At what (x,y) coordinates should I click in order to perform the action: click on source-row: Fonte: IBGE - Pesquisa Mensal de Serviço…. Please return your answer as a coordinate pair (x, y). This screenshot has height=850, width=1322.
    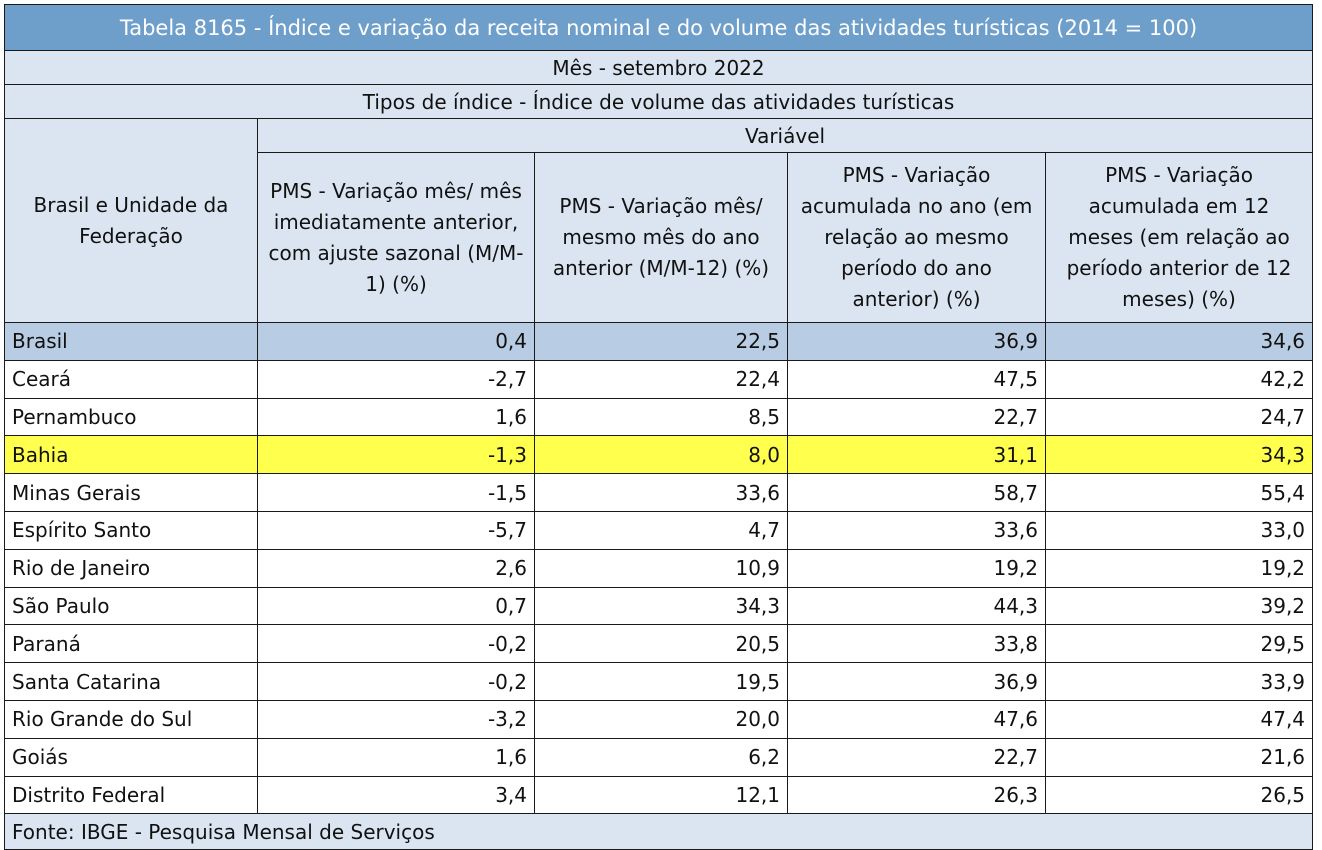
    Looking at the image, I should click on (658, 831).